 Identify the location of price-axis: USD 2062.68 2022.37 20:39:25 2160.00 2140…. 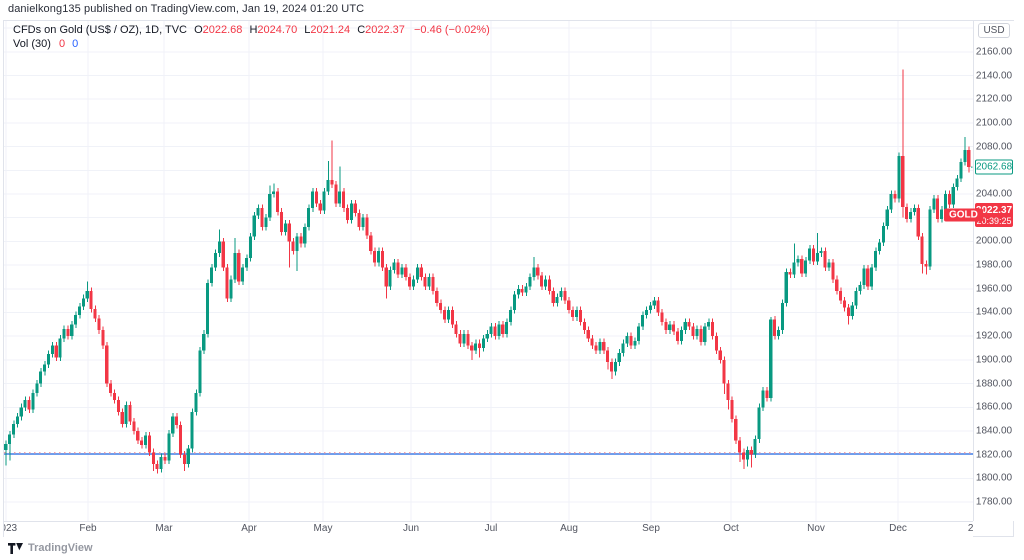
(993, 271).